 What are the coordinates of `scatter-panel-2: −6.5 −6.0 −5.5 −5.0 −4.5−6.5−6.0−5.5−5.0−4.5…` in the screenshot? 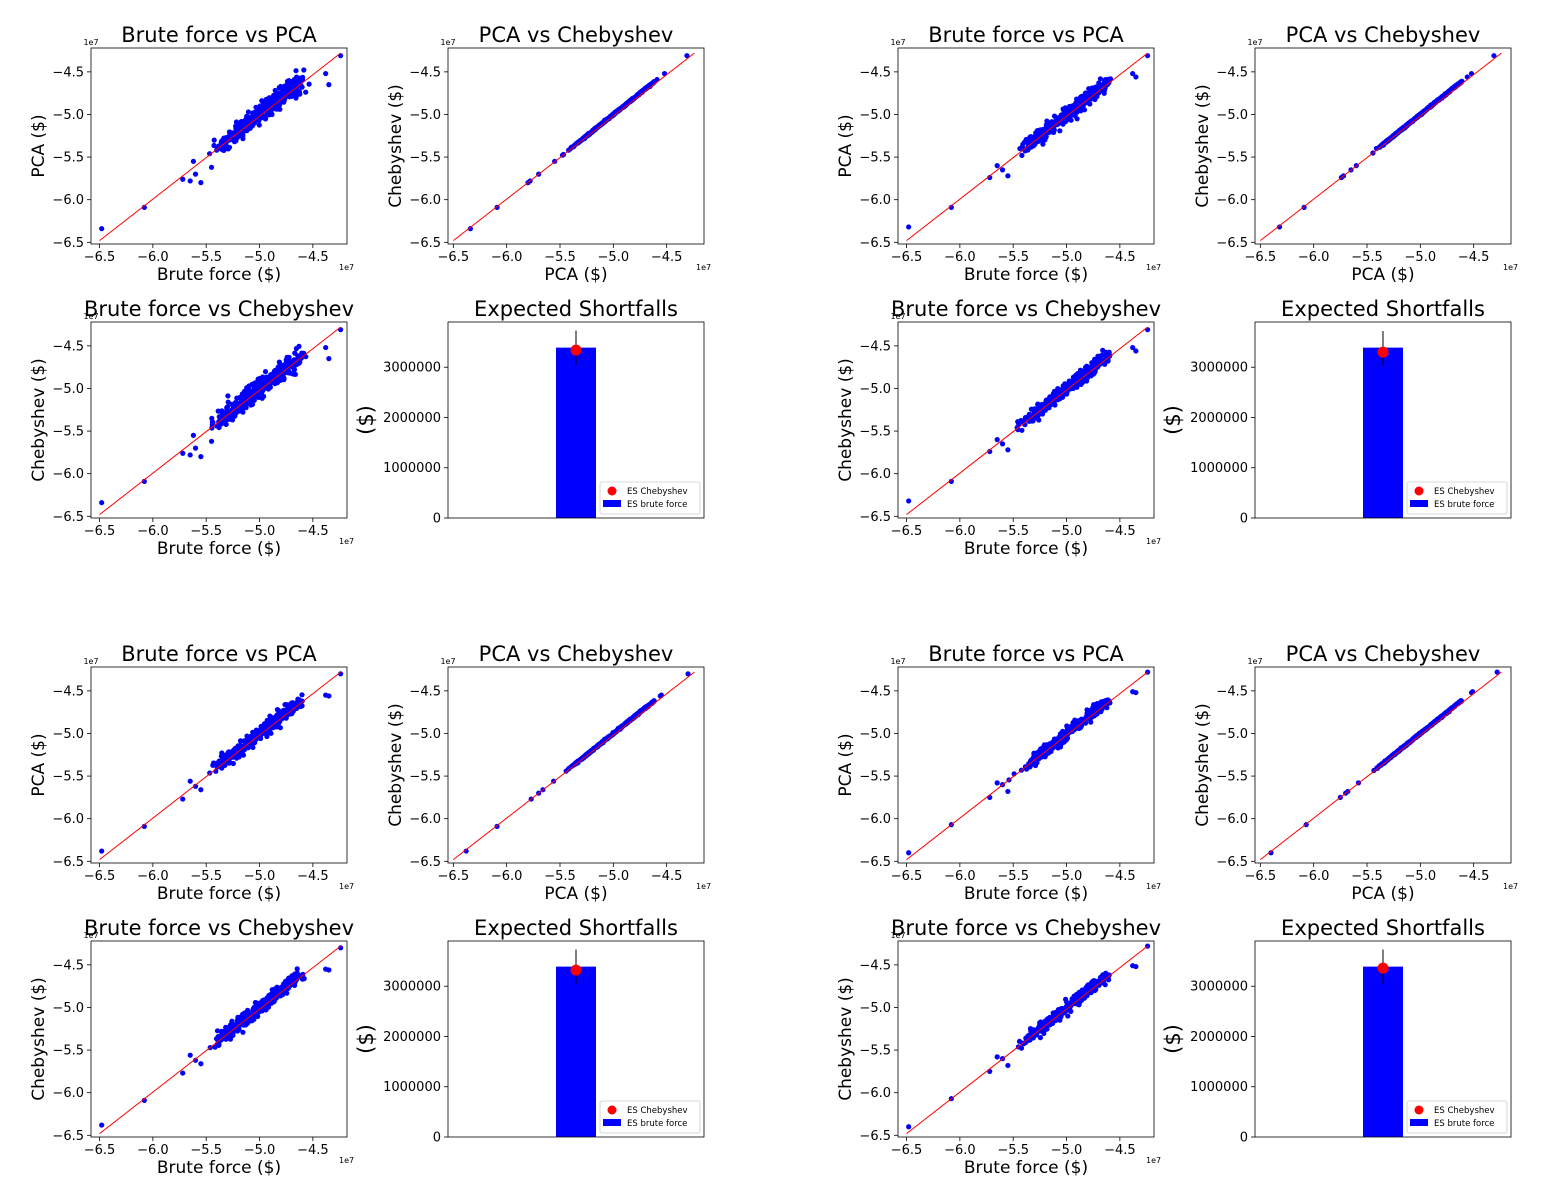 It's located at (548, 154).